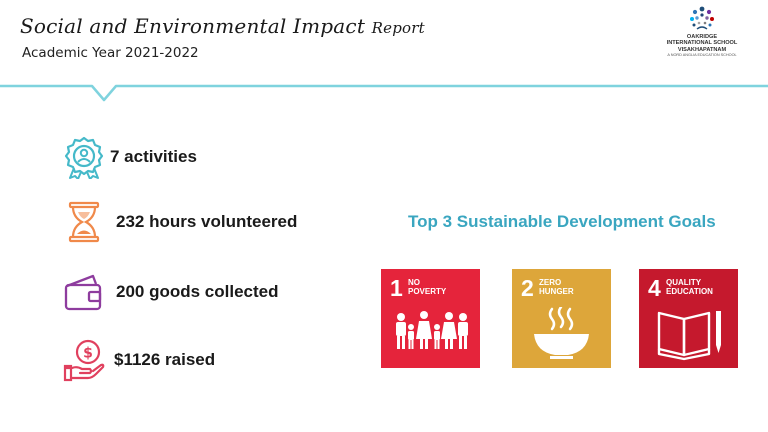 The width and height of the screenshot is (768, 432). What do you see at coordinates (384, 93) in the screenshot?
I see `header-divider` at bounding box center [384, 93].